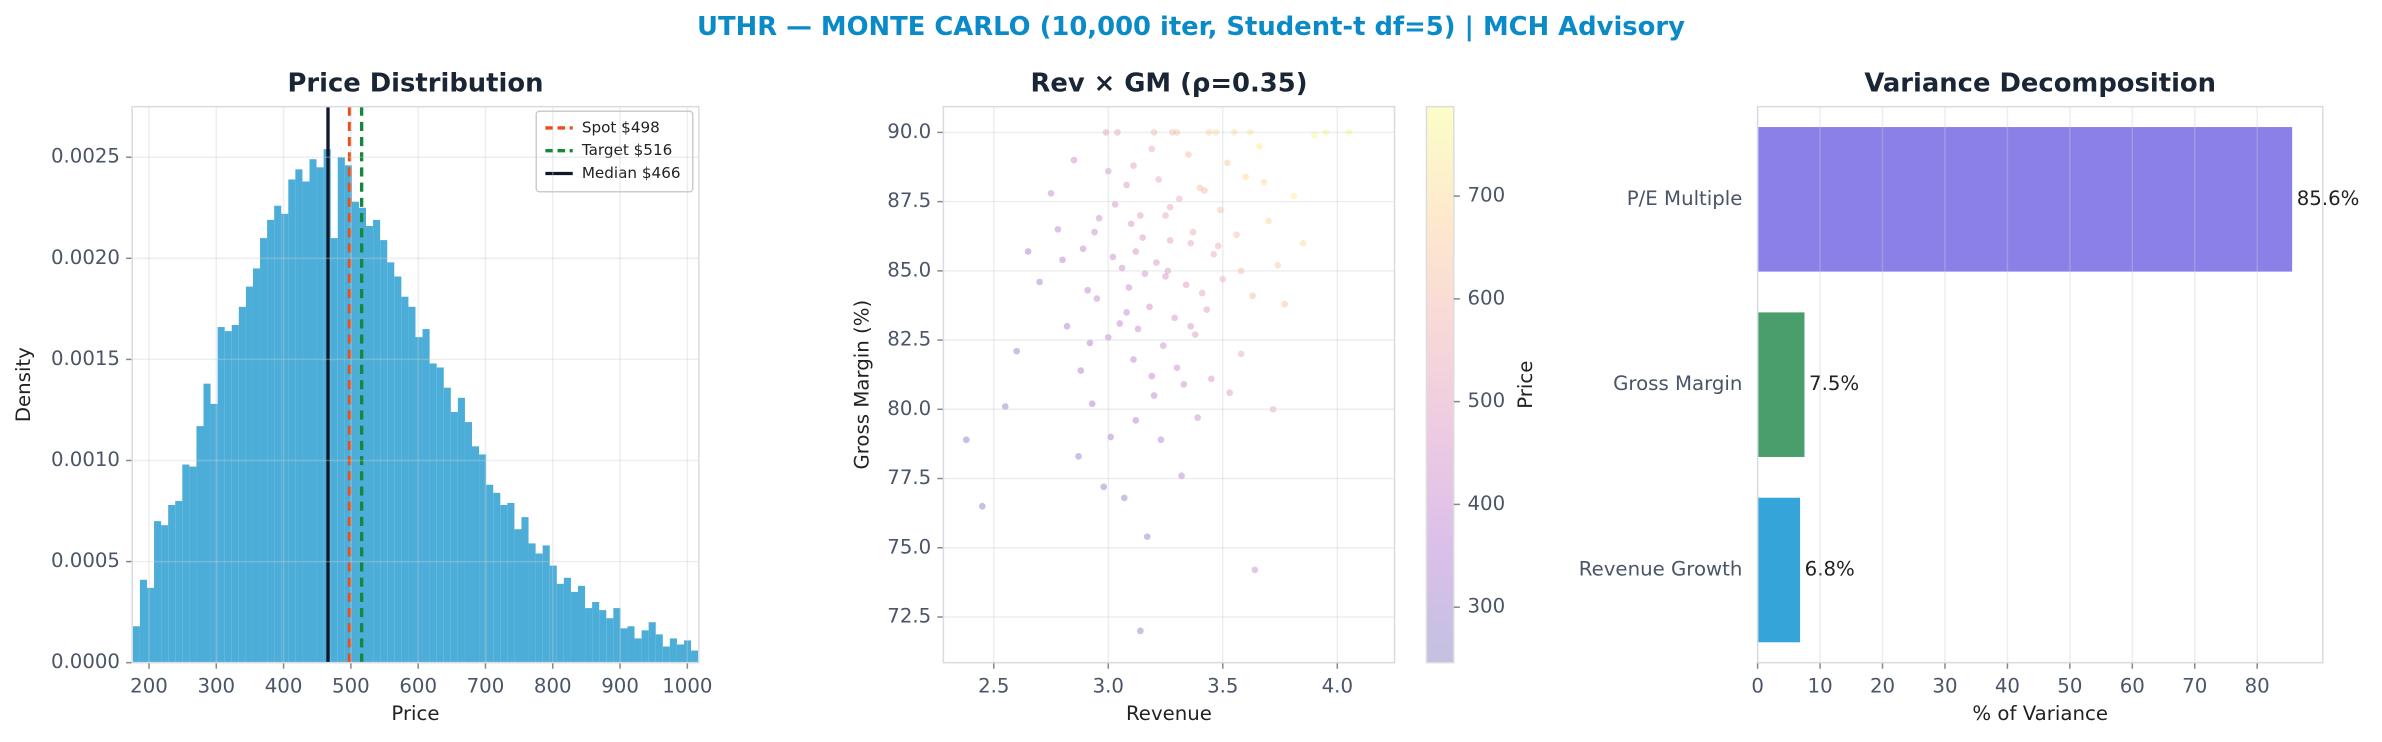 The image size is (2382, 742). I want to click on colorbar-tick-label: 600, so click(1486, 297).